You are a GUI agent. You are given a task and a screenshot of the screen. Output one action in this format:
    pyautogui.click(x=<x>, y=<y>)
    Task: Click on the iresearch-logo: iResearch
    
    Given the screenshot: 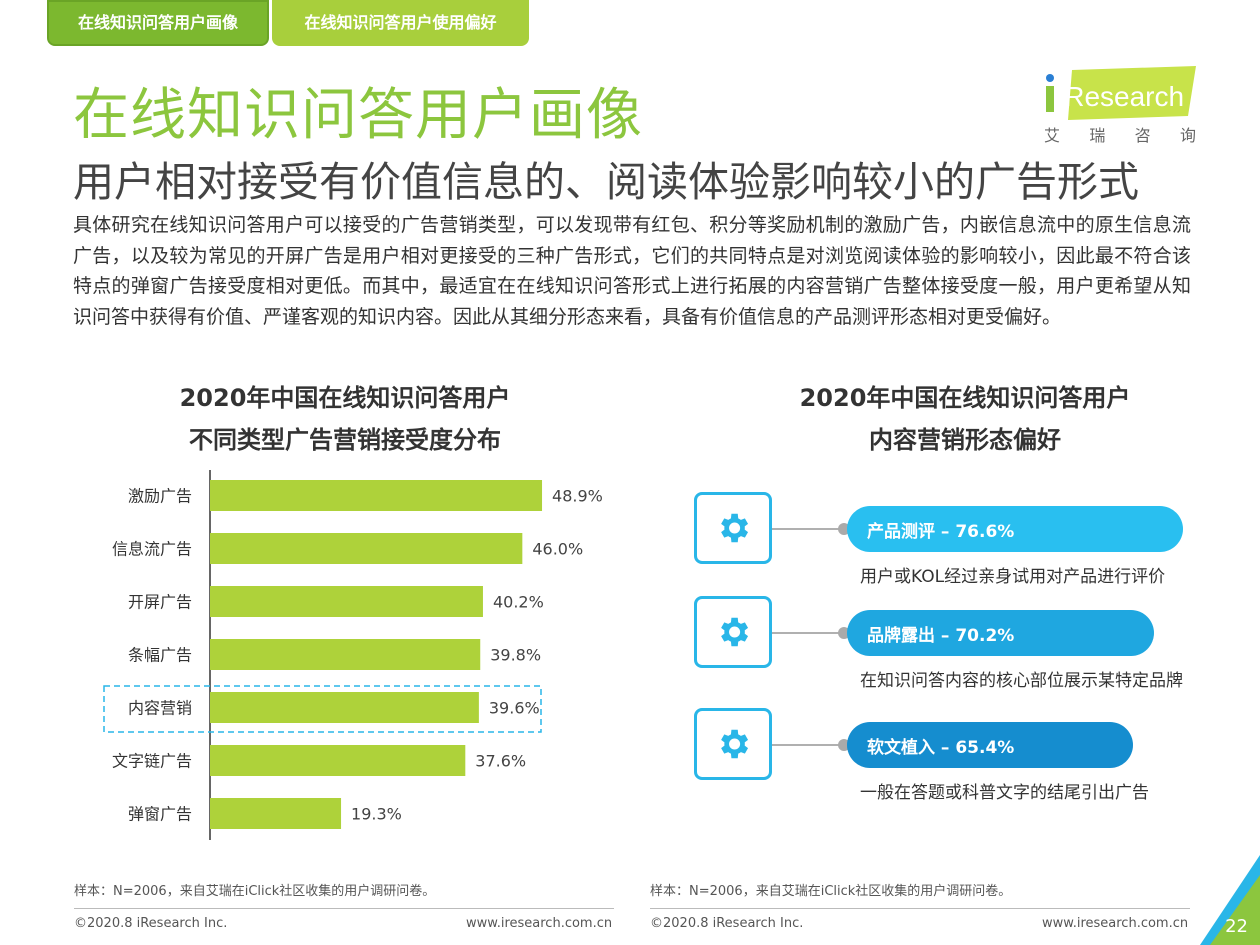 What is the action you would take?
    pyautogui.click(x=1121, y=93)
    